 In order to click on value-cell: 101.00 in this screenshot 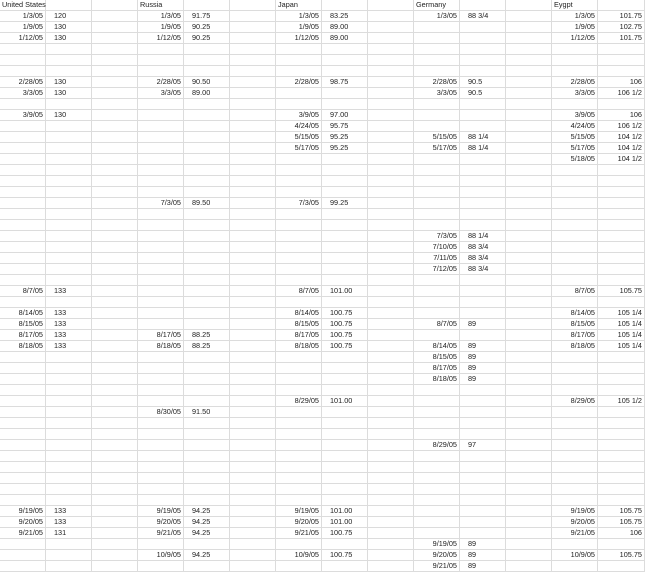, I will do `click(345, 522)`.